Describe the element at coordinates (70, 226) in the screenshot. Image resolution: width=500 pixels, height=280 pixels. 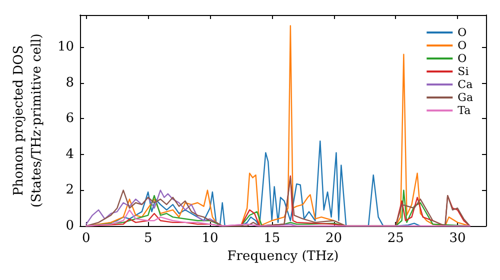
I see `y-tick-label: 0` at that location.